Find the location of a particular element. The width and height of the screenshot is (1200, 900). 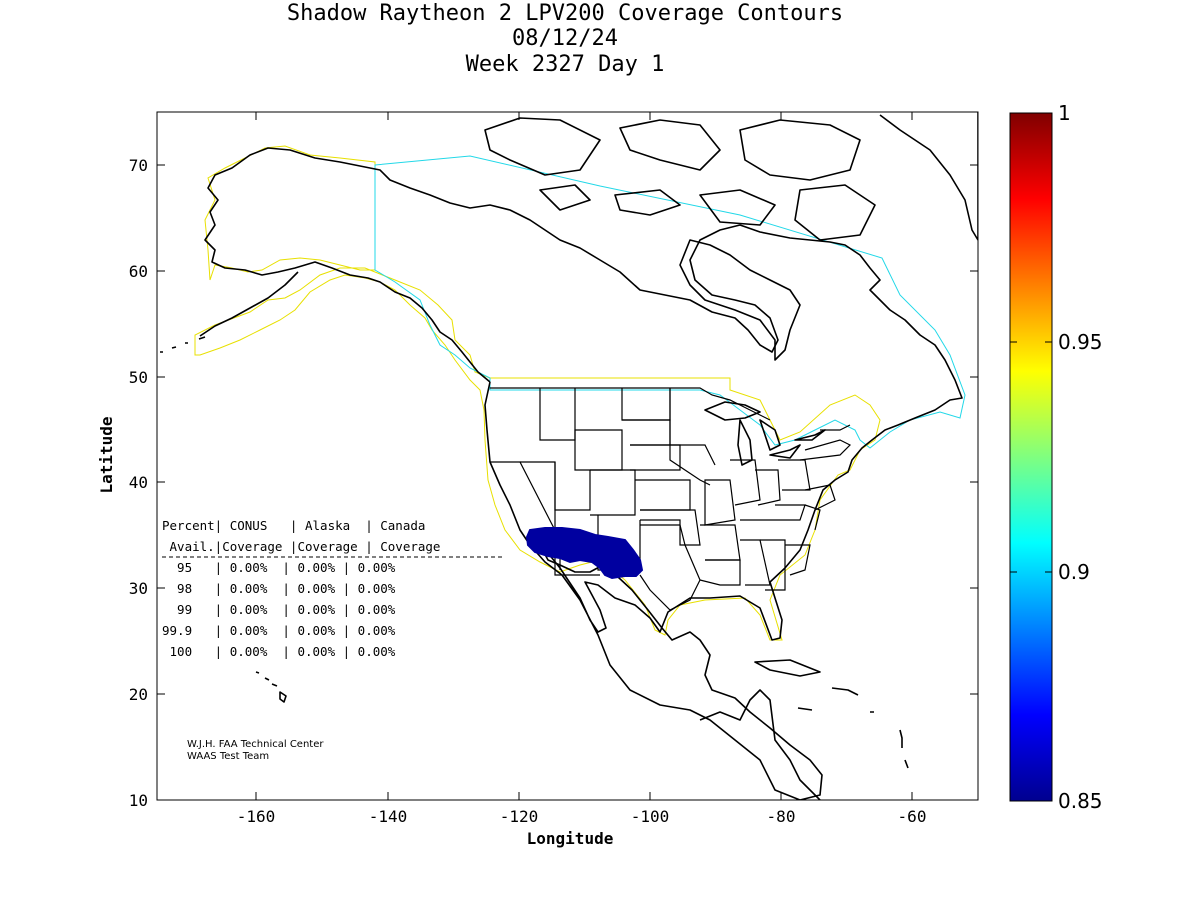

table-row: 95 | 0.00% | 0.00% | 0.00% is located at coordinates (279, 567).